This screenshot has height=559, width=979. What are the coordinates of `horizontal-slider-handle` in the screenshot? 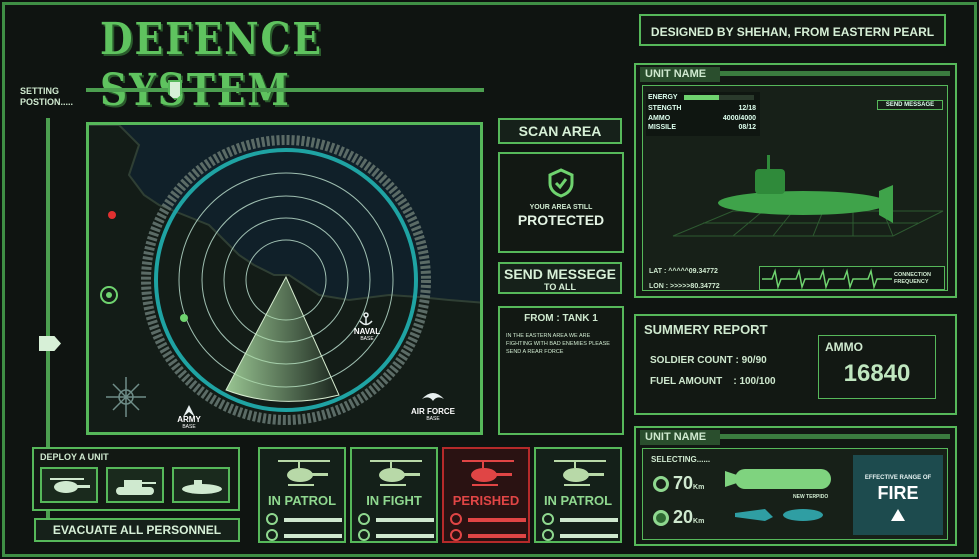 It's located at (175, 90).